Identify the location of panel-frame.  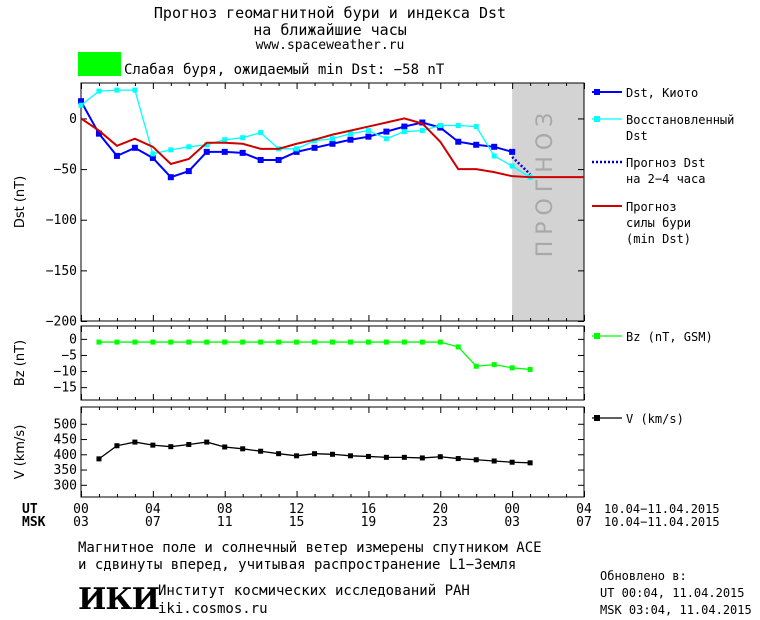
(332, 363).